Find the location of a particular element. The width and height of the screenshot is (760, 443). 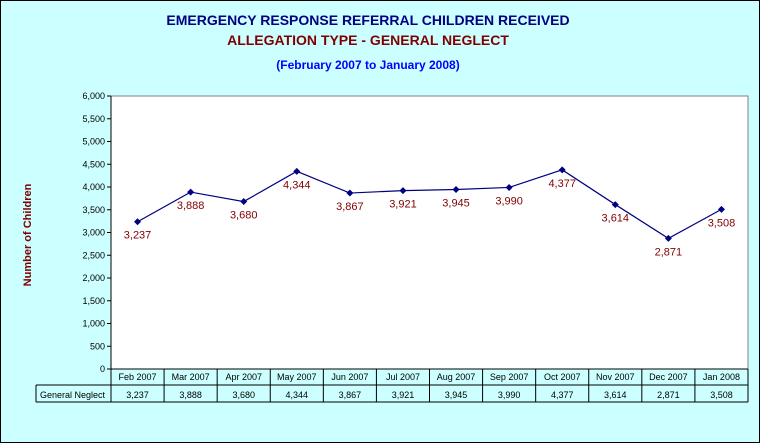

table-value-cell: 4,377 is located at coordinates (562, 395).